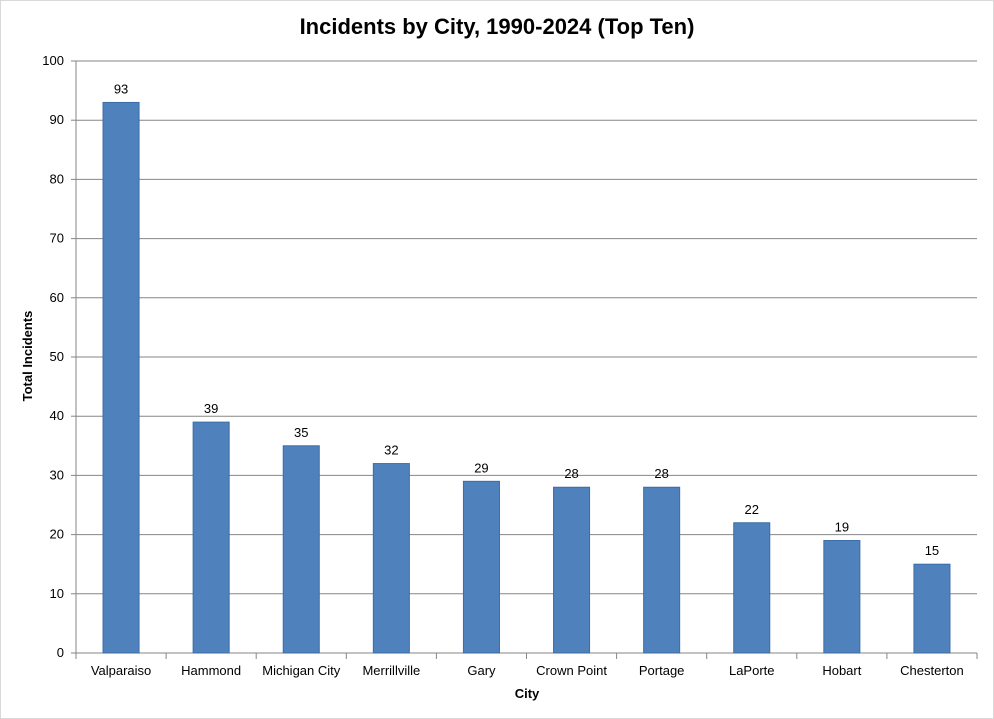  What do you see at coordinates (57, 178) in the screenshot?
I see `y-tick-label: 80` at bounding box center [57, 178].